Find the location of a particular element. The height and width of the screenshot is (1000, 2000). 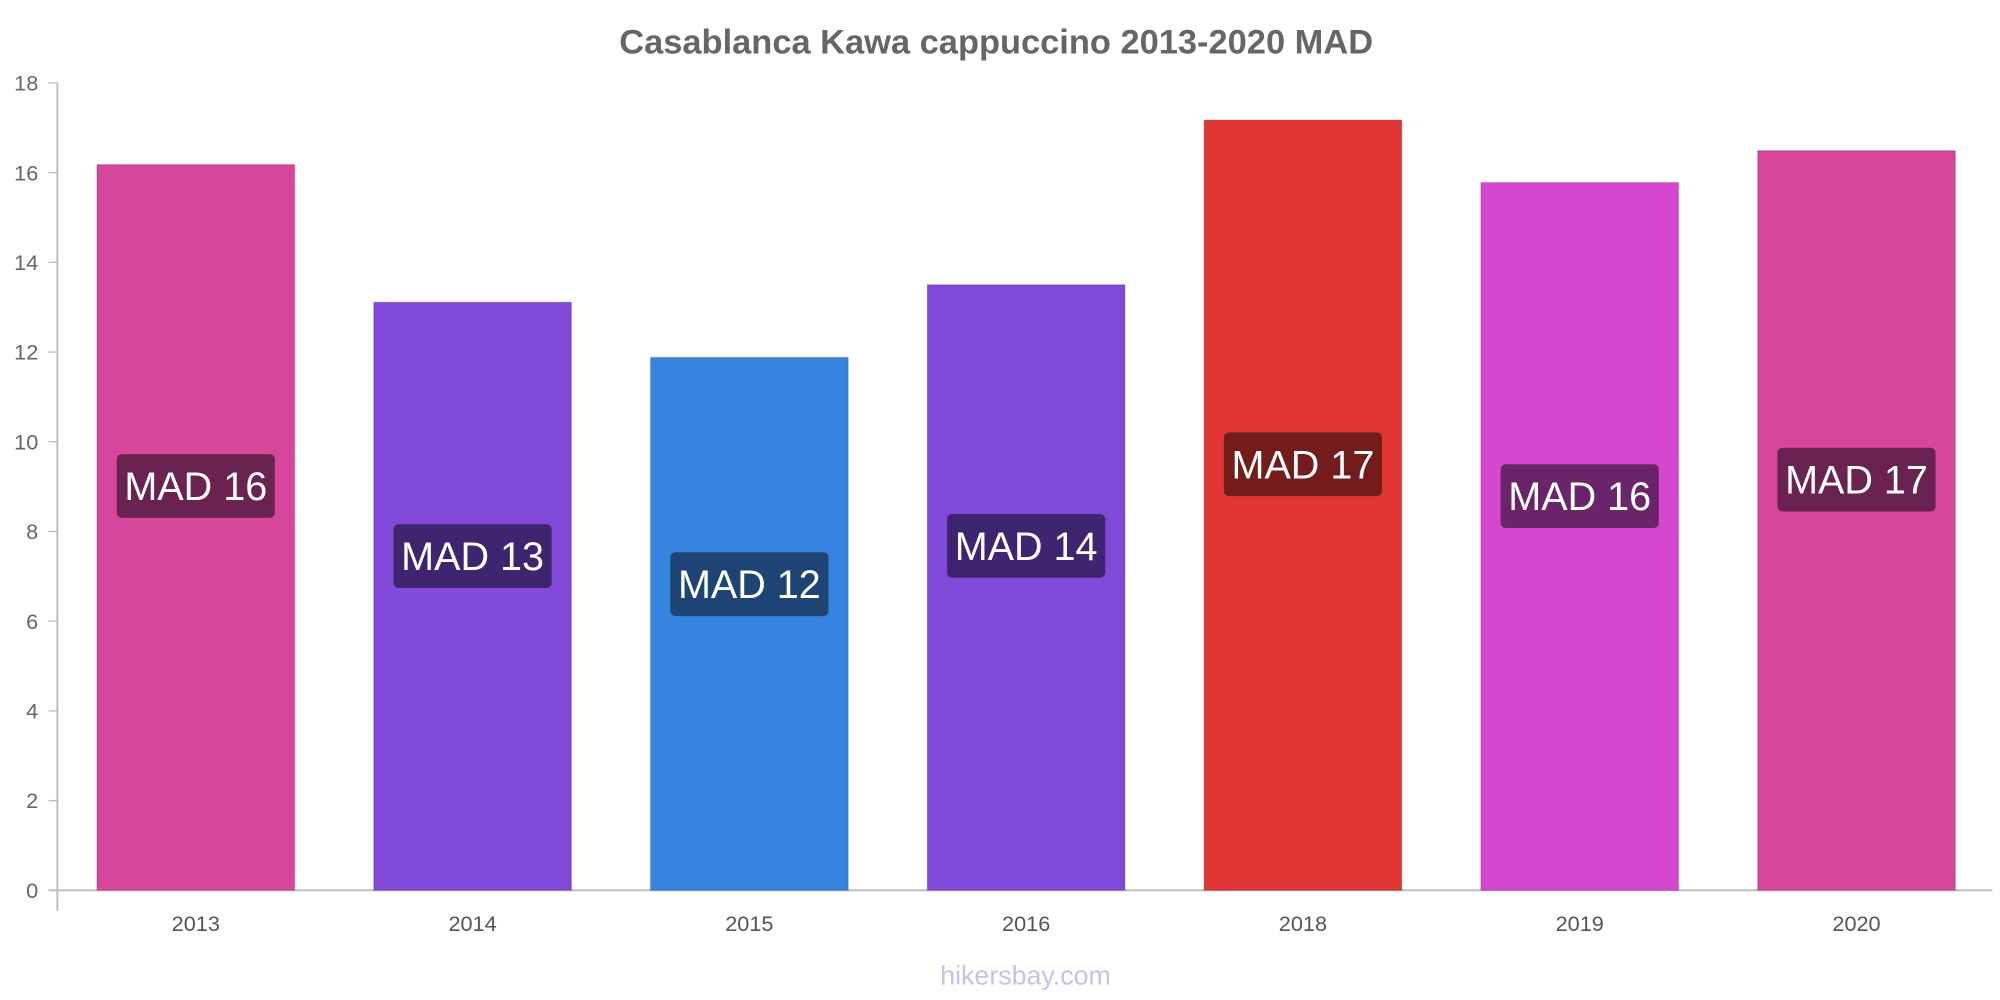

bar-2018 is located at coordinates (1303, 505).